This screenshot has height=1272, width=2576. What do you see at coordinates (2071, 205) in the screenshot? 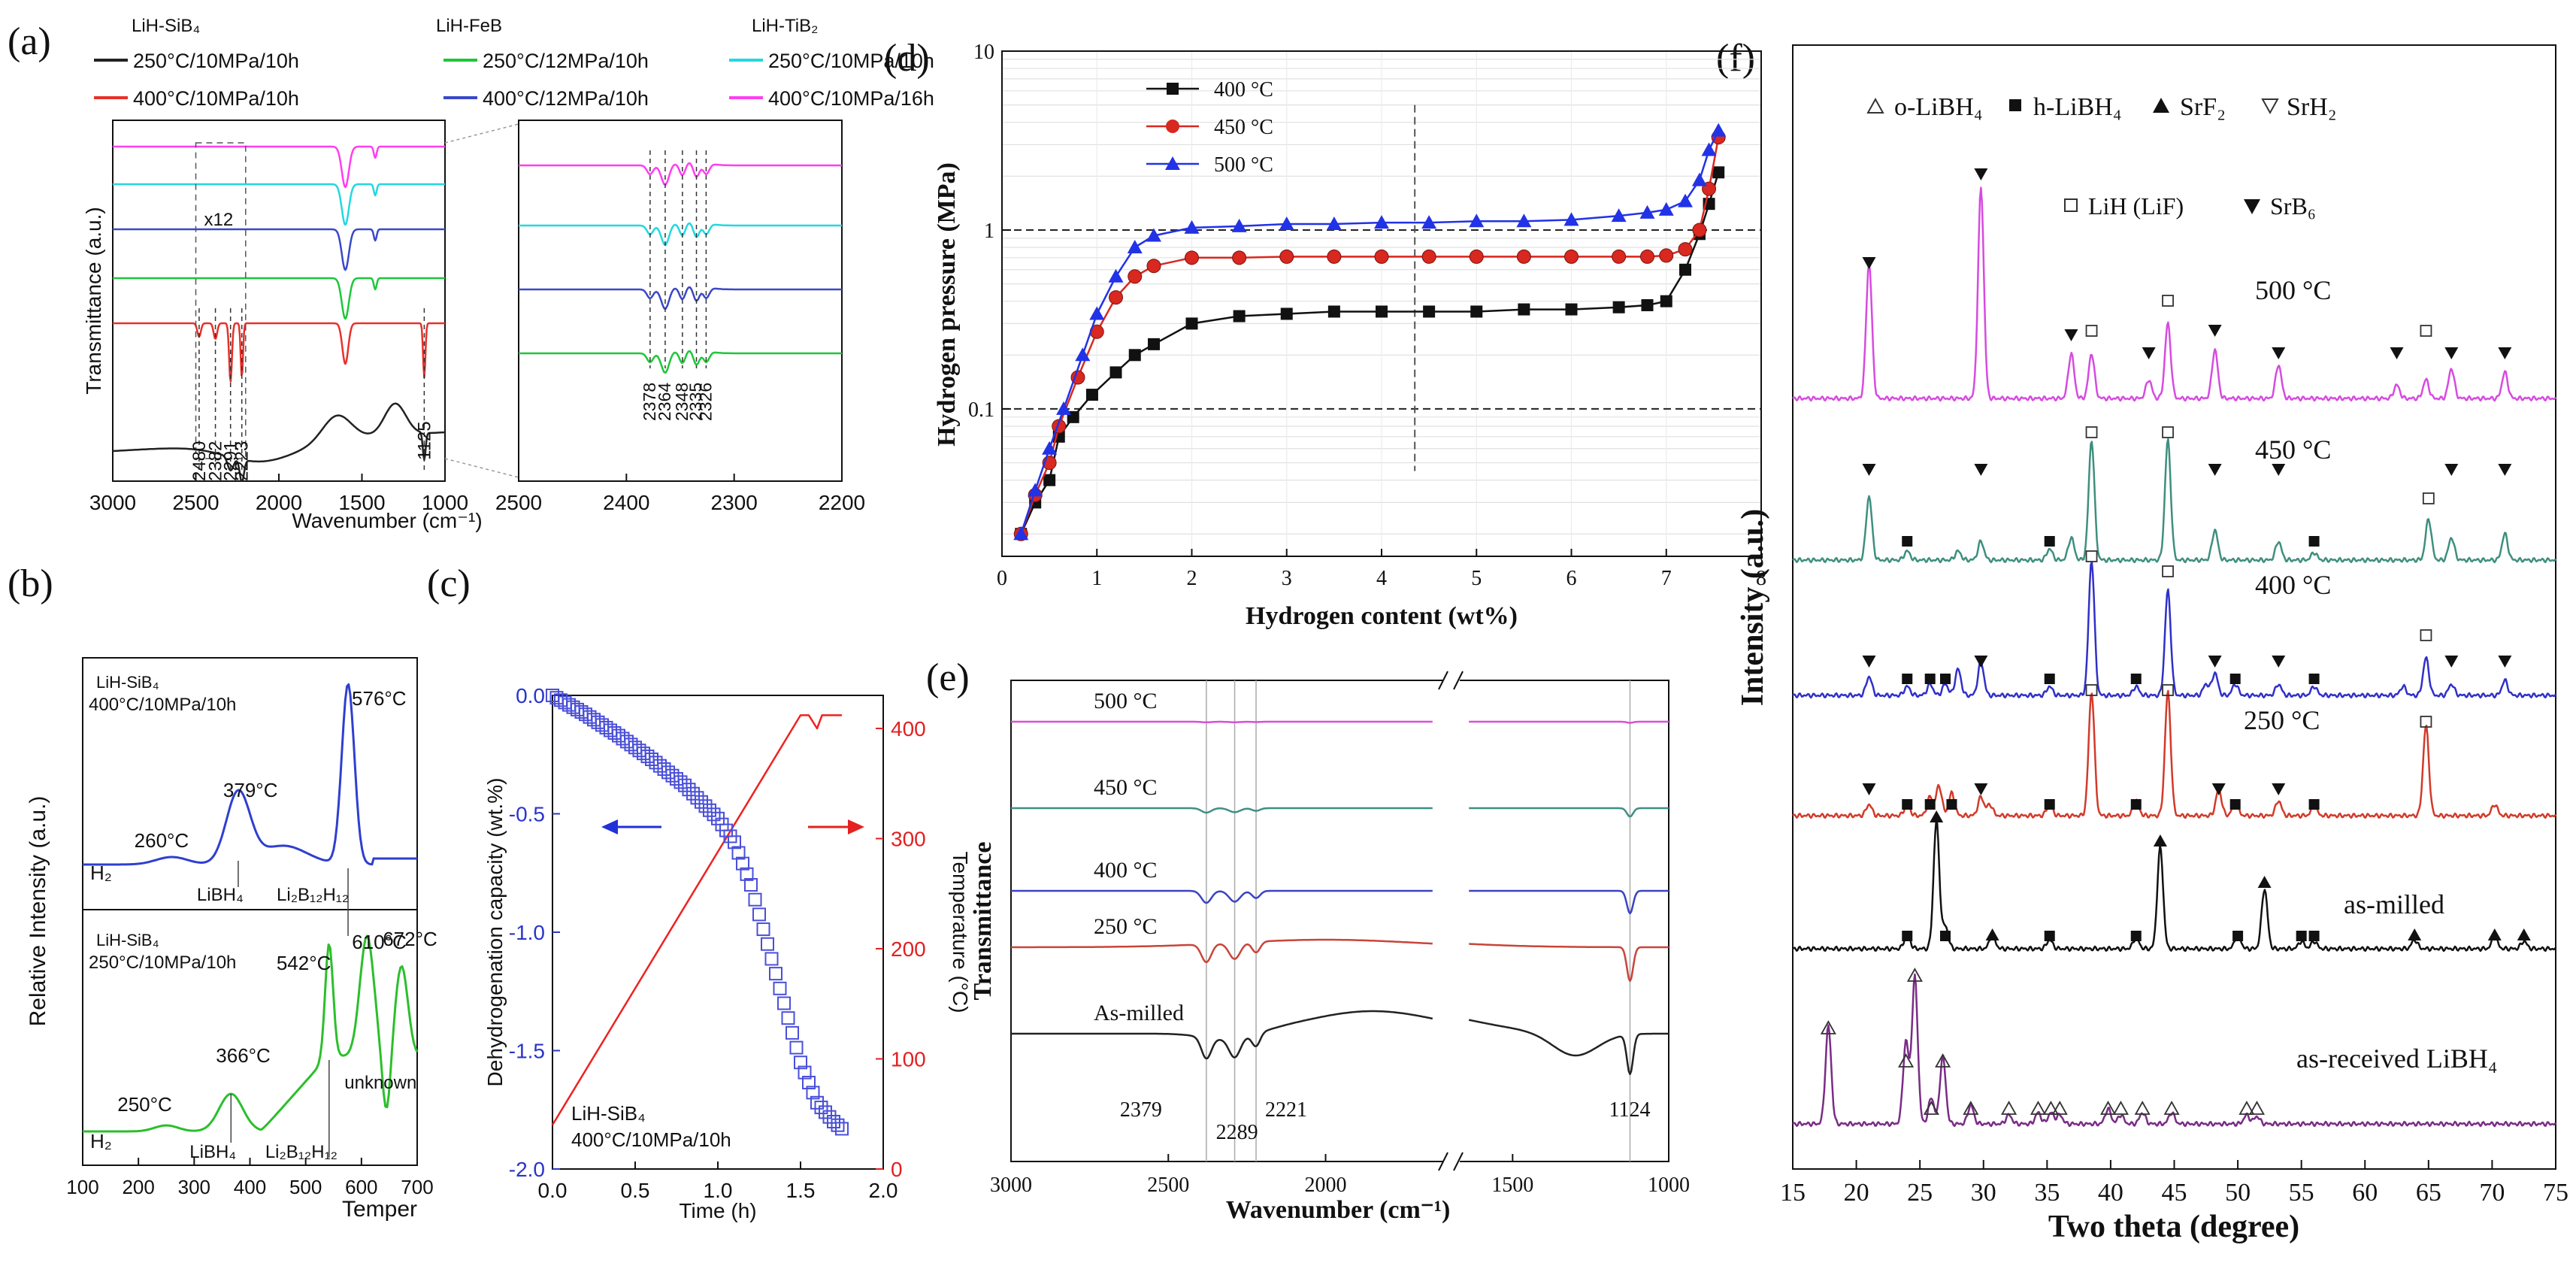
I see `legend-open-square` at bounding box center [2071, 205].